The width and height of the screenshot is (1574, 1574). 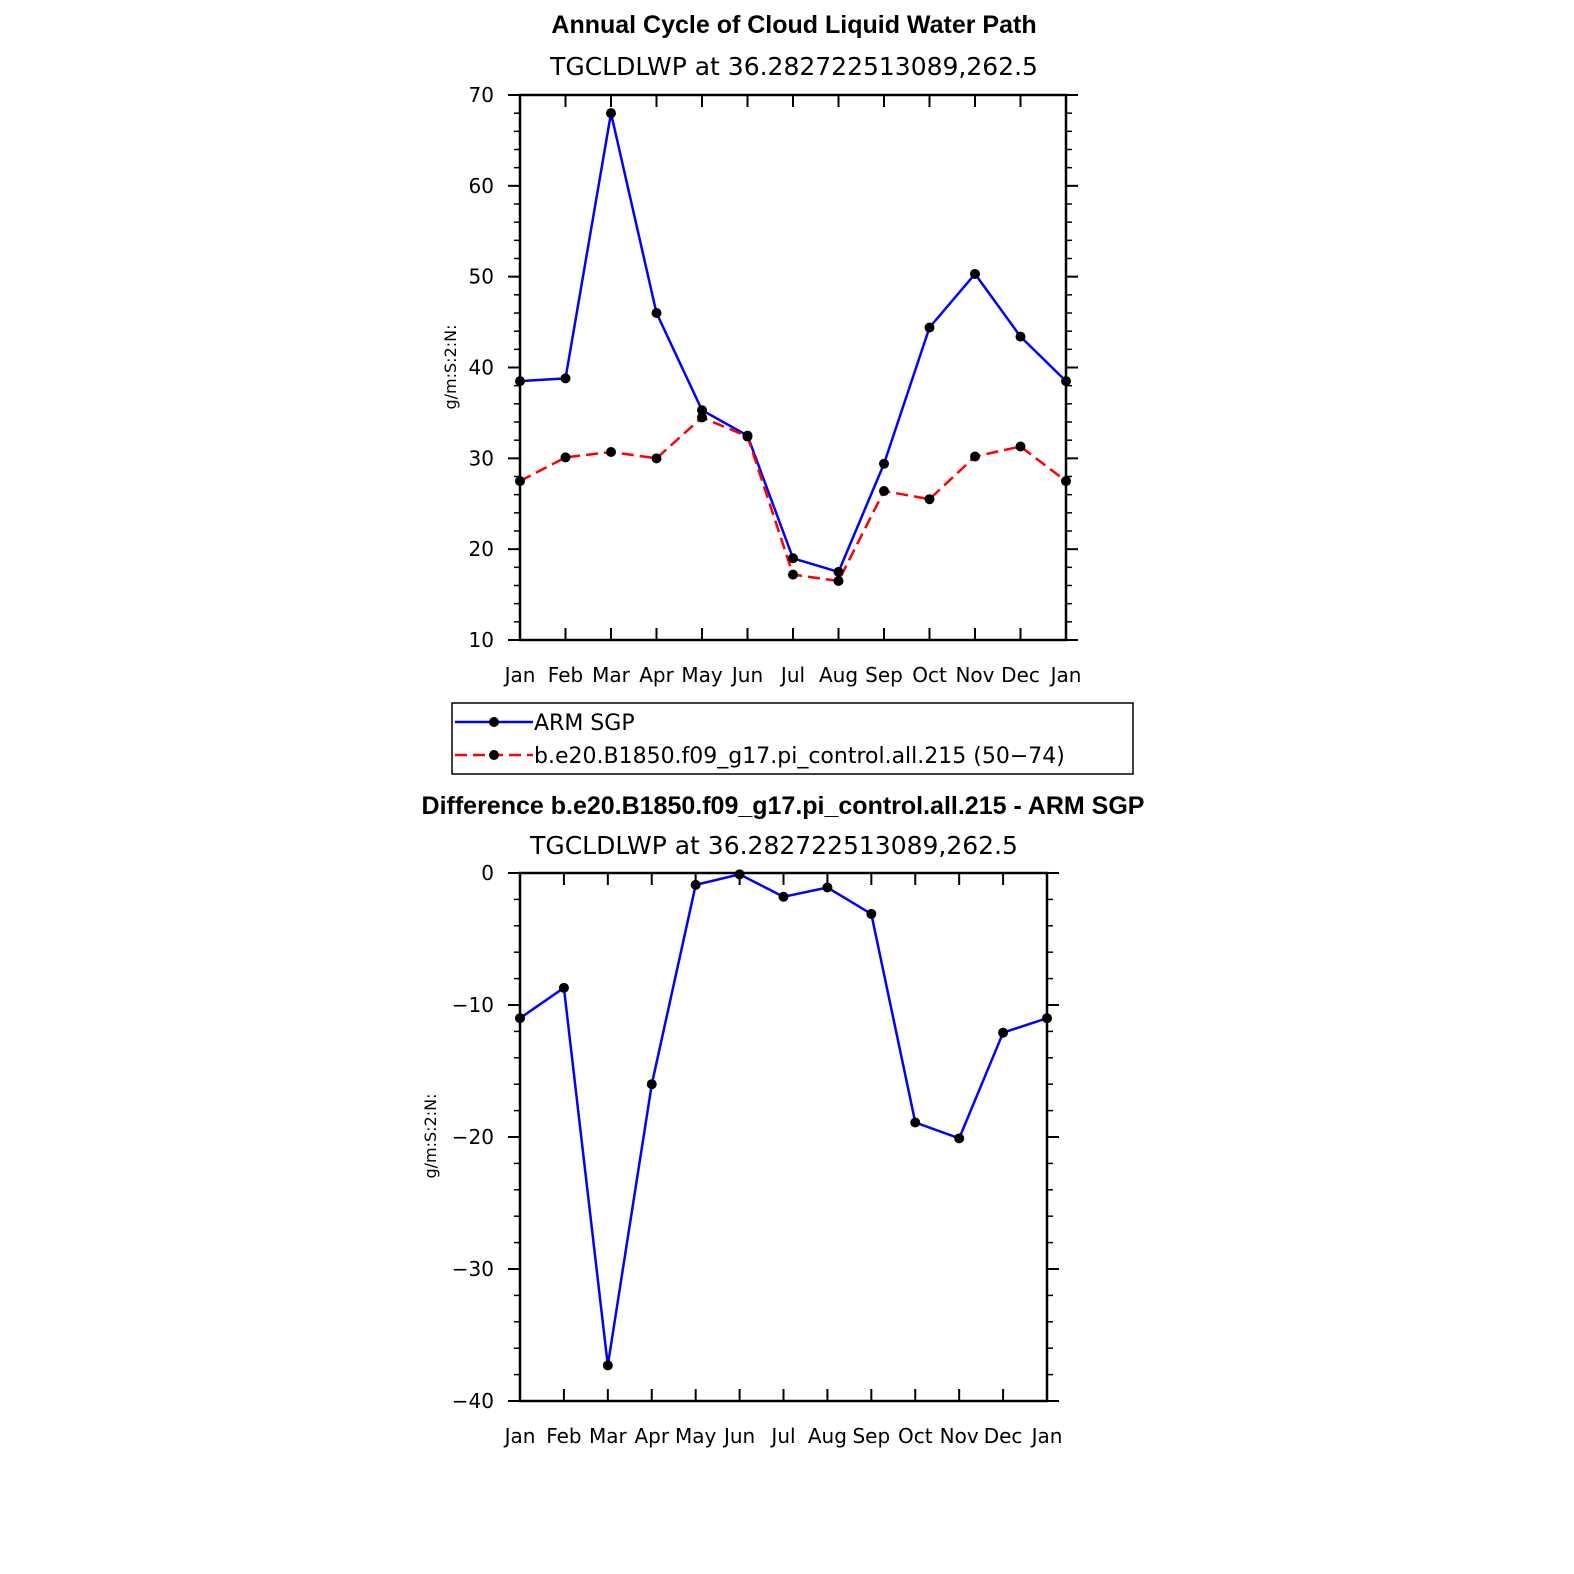 I want to click on chart2-xtick-label: Sep, so click(x=871, y=1436).